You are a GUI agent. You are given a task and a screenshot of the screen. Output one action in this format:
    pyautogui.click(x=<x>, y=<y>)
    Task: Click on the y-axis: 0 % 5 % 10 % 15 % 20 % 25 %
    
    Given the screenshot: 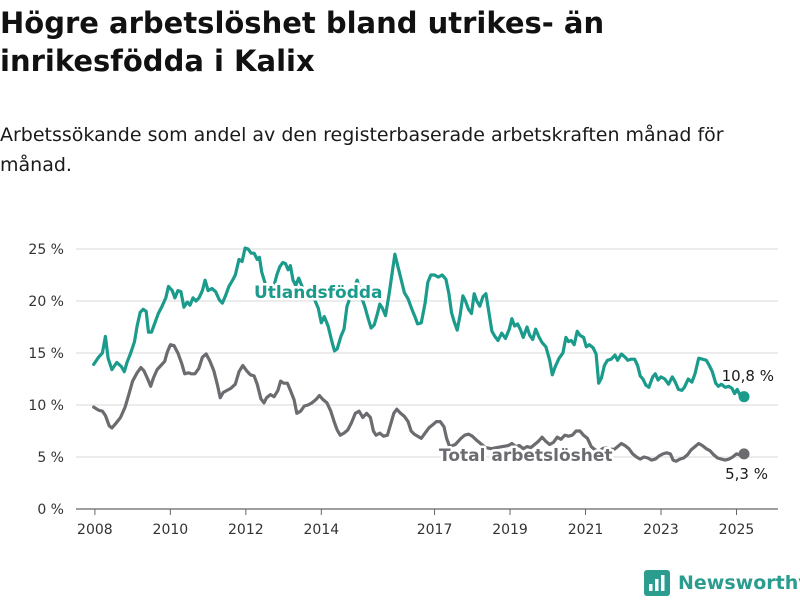 What is the action you would take?
    pyautogui.click(x=46, y=380)
    